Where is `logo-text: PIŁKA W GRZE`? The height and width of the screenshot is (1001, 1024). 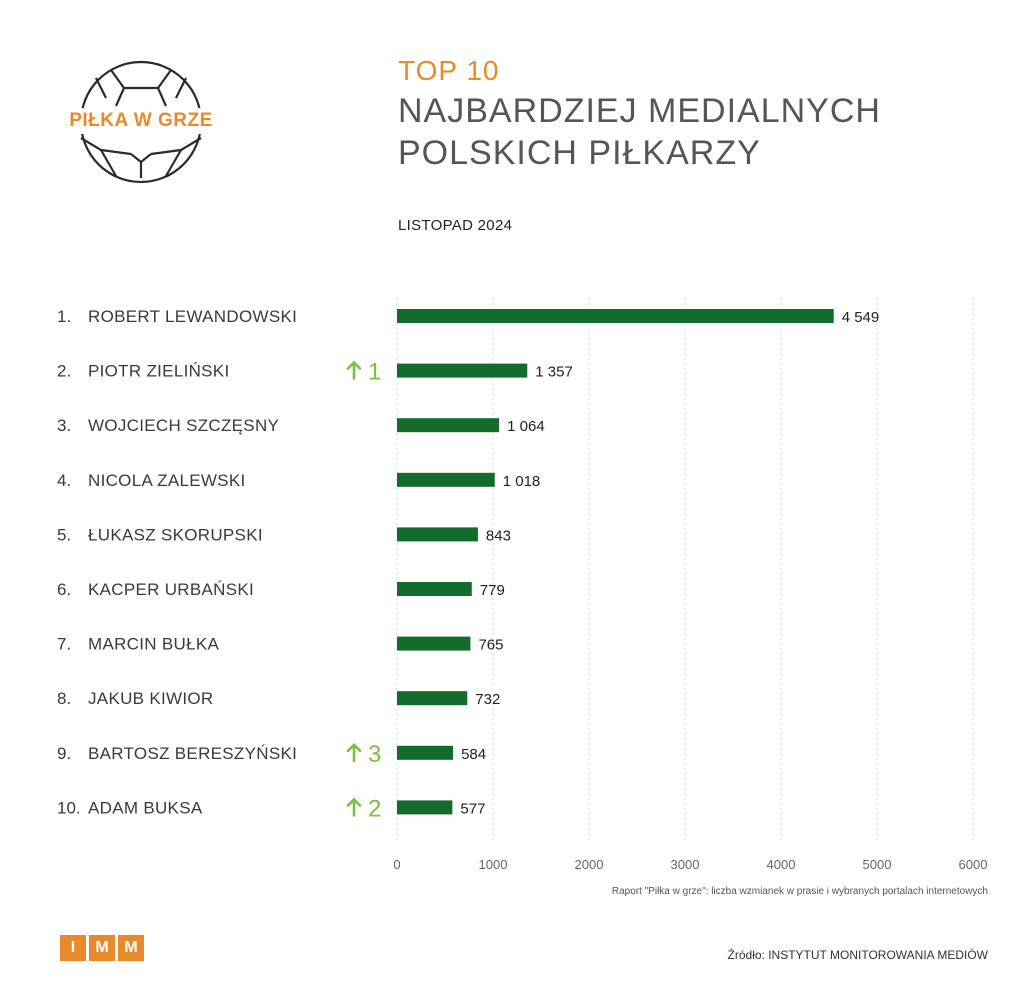
logo-text: PIŁKA W GRZE is located at coordinates (141, 121).